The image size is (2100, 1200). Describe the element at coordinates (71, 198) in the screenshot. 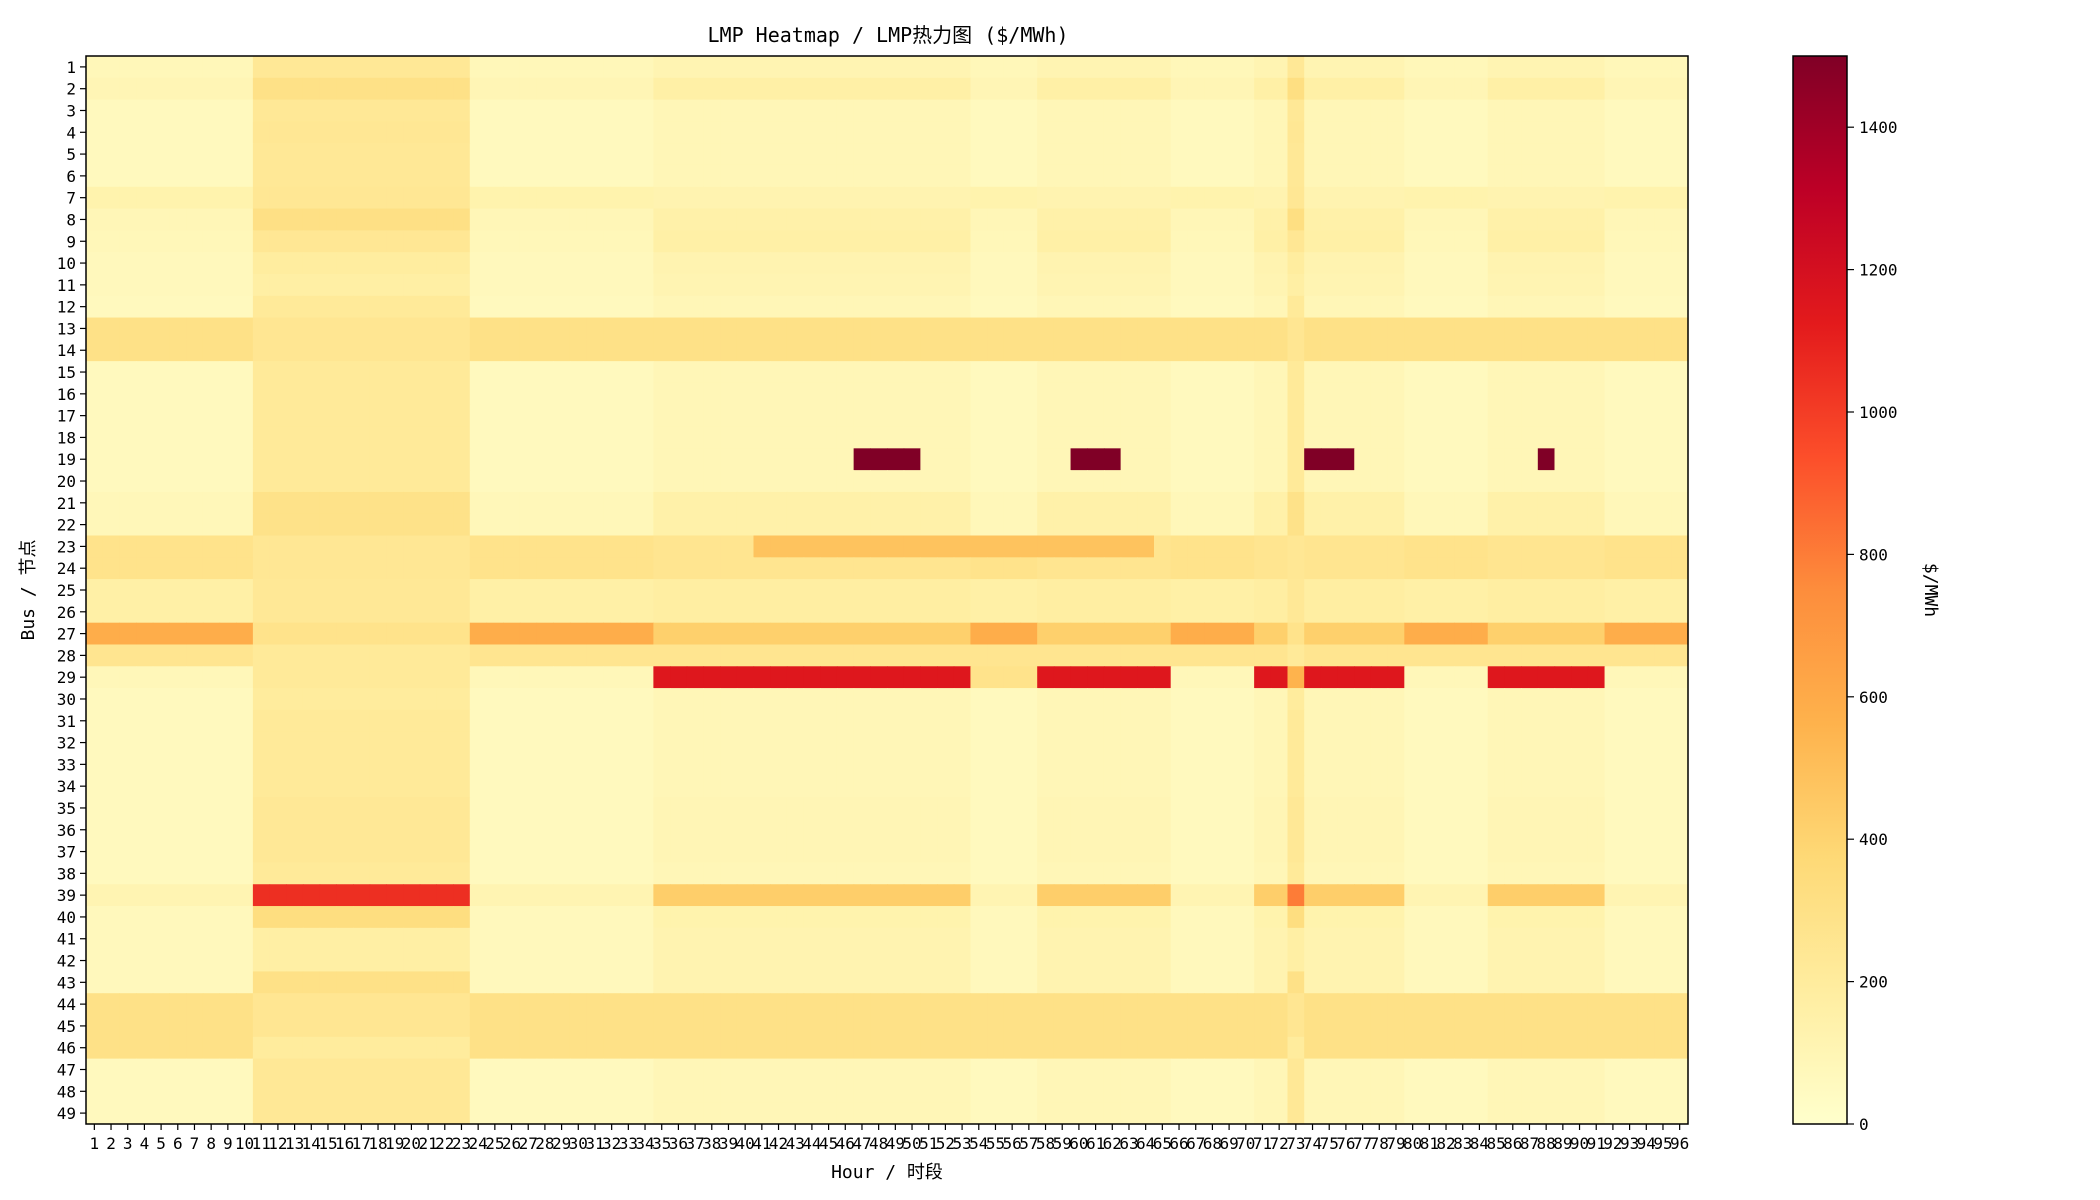

I see `y-tick-label: 7` at that location.